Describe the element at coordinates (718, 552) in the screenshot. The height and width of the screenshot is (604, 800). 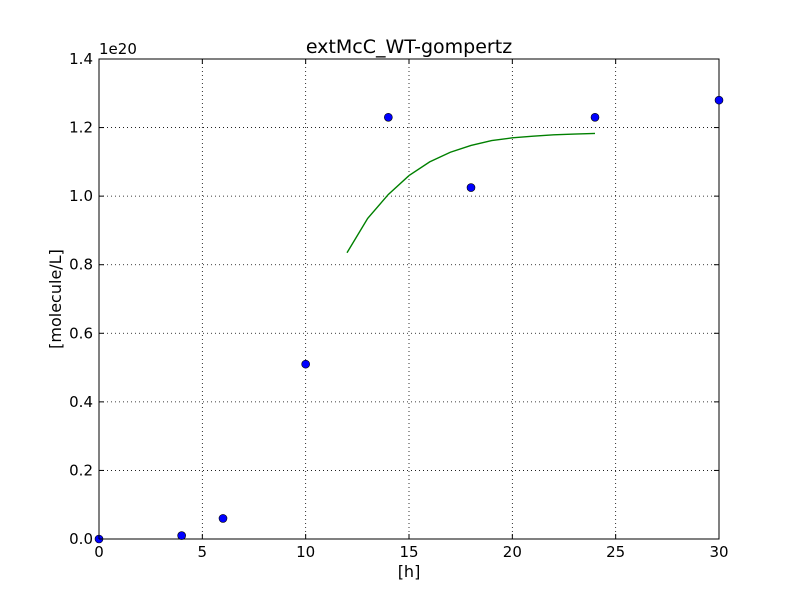
I see `x-tick-label: 30` at that location.